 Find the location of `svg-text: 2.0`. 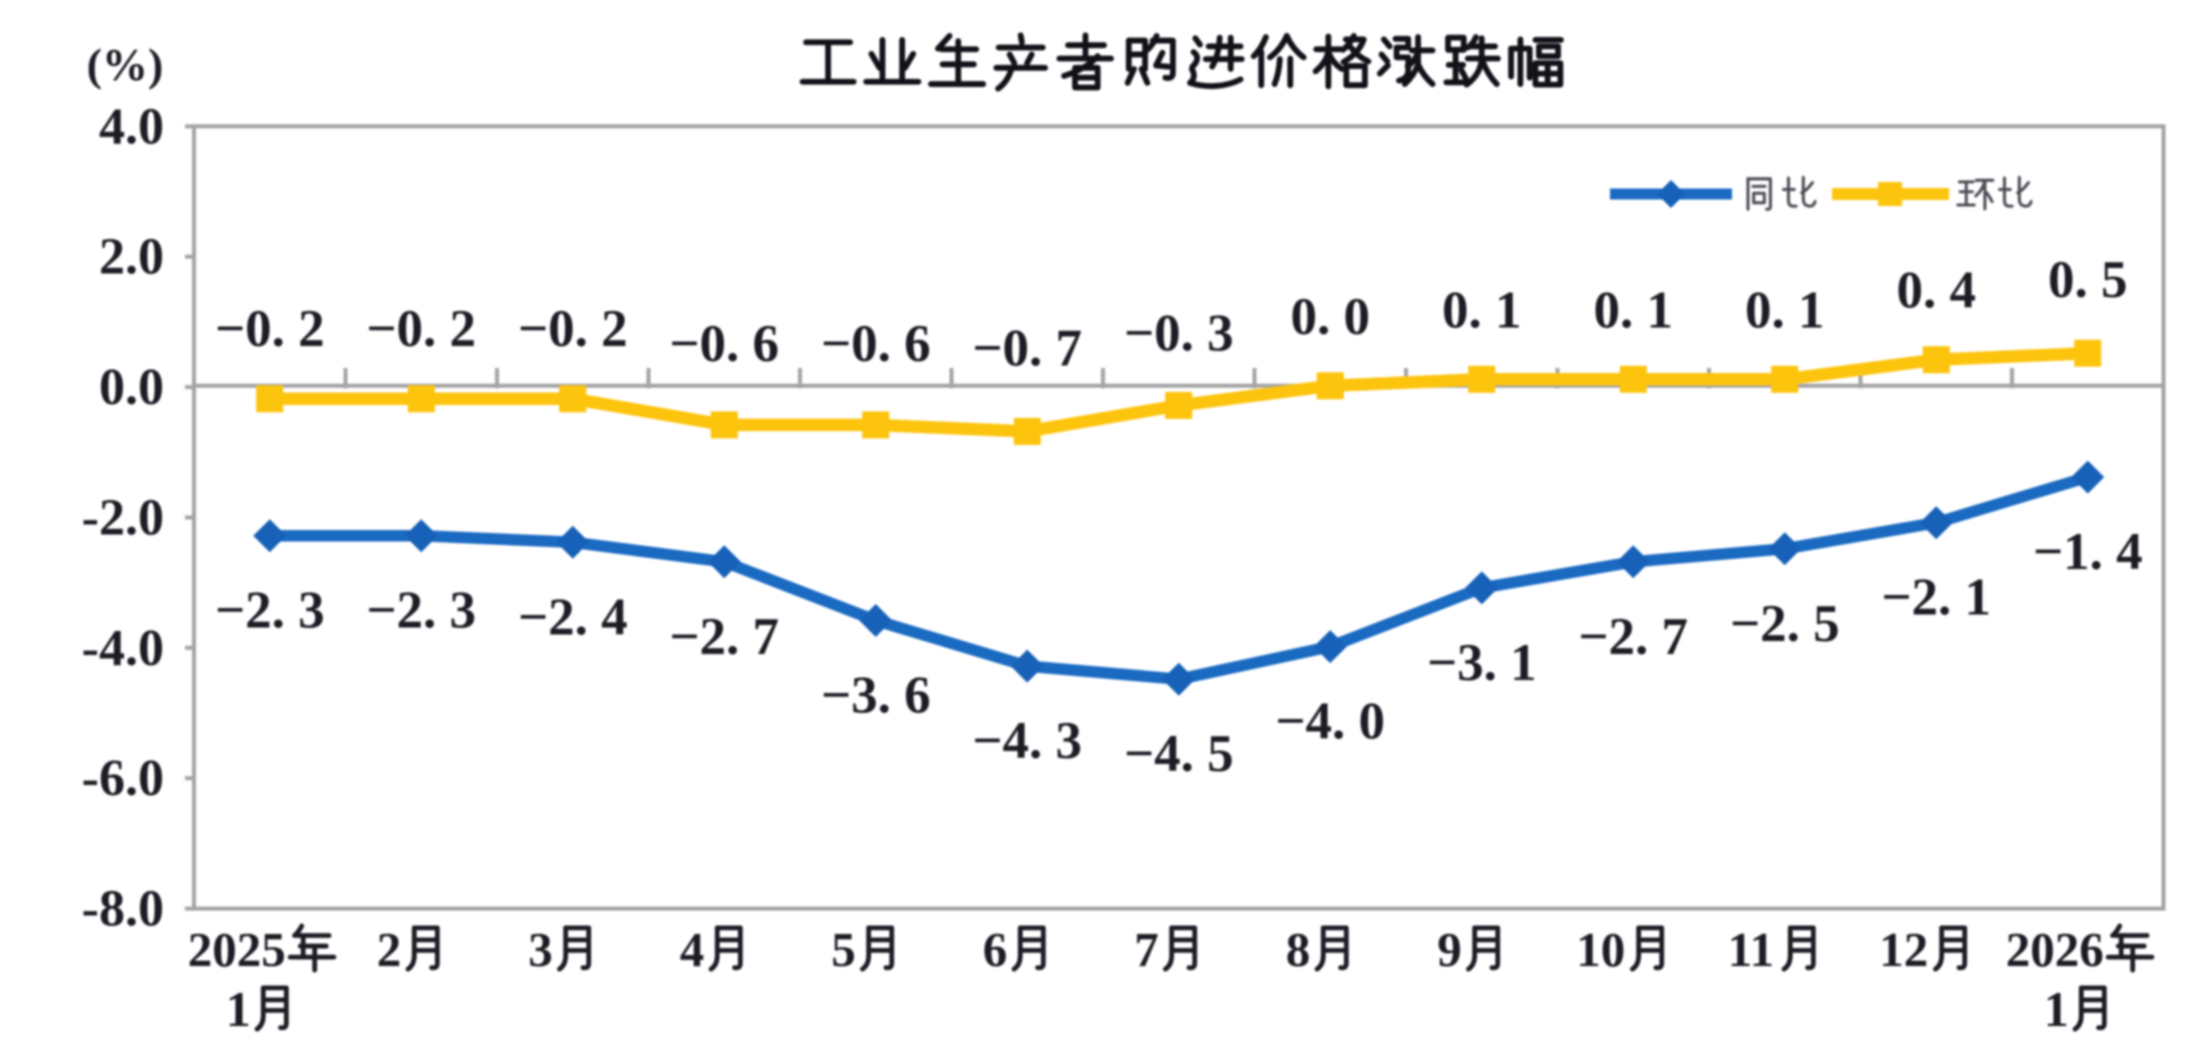

svg-text: 2.0 is located at coordinates (131, 257).